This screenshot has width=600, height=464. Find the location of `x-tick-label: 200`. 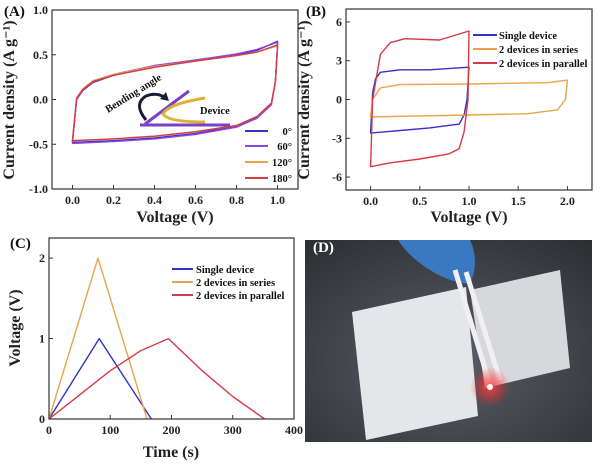

x-tick-label: 200 is located at coordinates (172, 430).